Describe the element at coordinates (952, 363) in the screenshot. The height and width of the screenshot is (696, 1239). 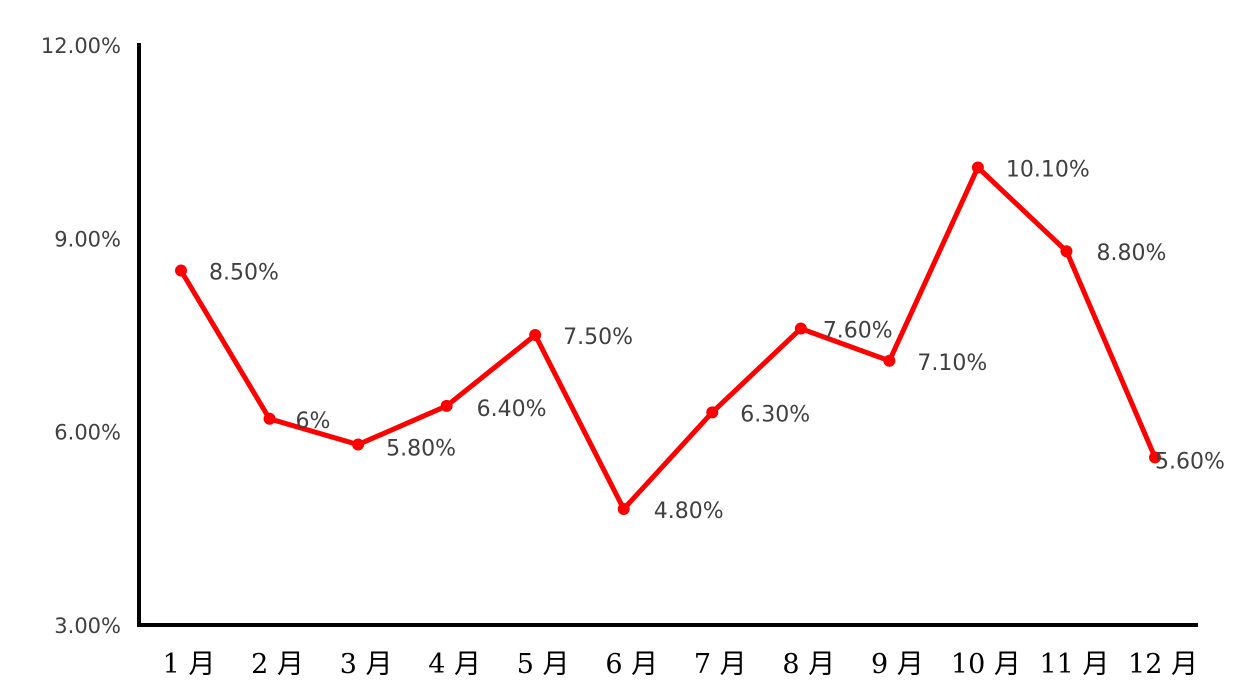
I see `data-label: 7.10%` at that location.